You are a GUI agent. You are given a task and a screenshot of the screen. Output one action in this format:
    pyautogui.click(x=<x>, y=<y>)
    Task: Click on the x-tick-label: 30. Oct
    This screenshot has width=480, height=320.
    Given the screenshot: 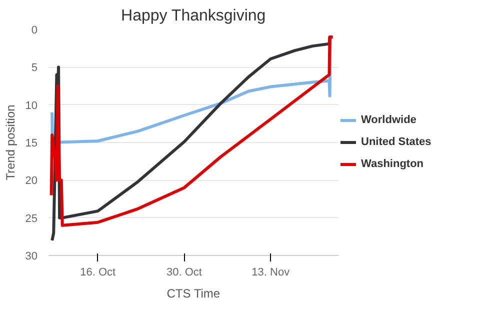 What is the action you would take?
    pyautogui.click(x=184, y=272)
    